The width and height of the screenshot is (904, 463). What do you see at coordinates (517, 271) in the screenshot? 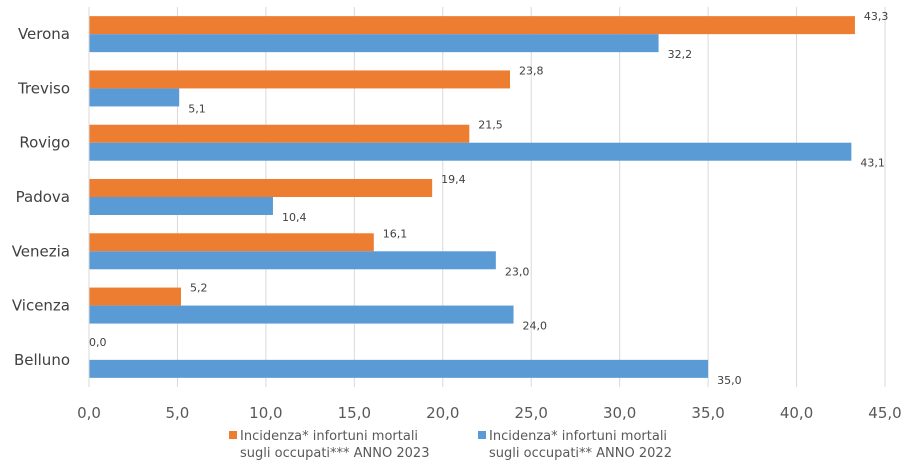
I see `data-label: 23,0` at bounding box center [517, 271].